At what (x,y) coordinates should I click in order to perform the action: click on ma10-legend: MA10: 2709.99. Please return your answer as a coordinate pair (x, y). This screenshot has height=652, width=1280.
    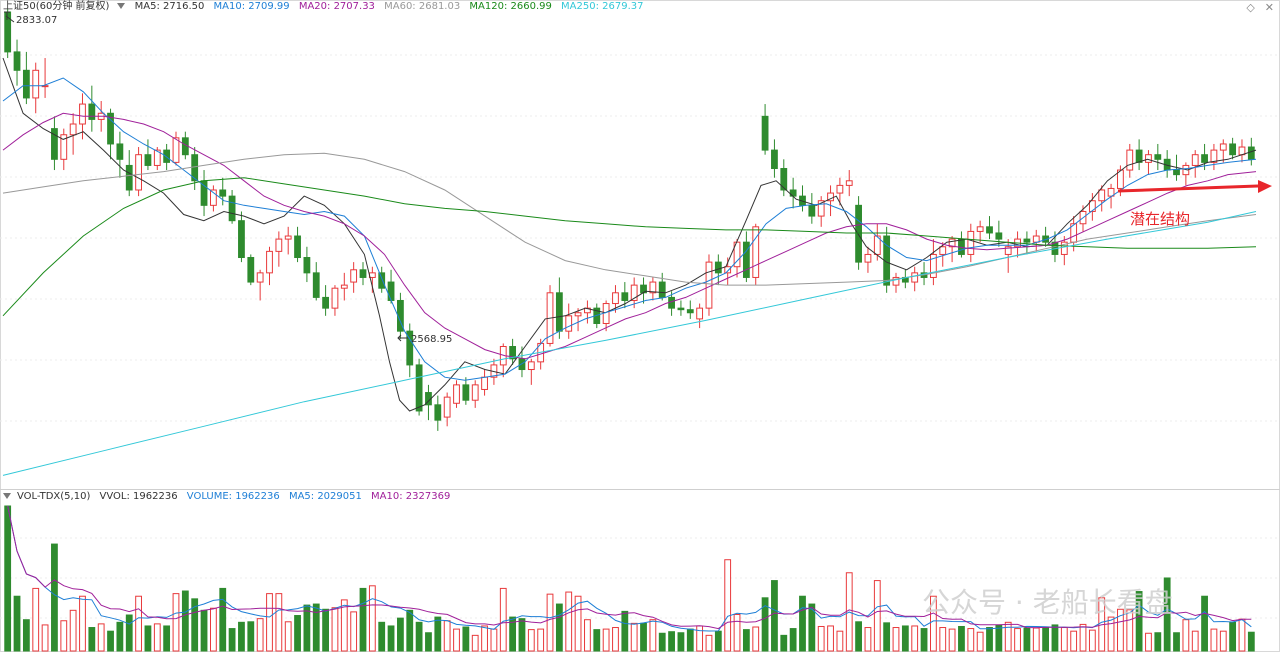
    Looking at the image, I should click on (251, 6).